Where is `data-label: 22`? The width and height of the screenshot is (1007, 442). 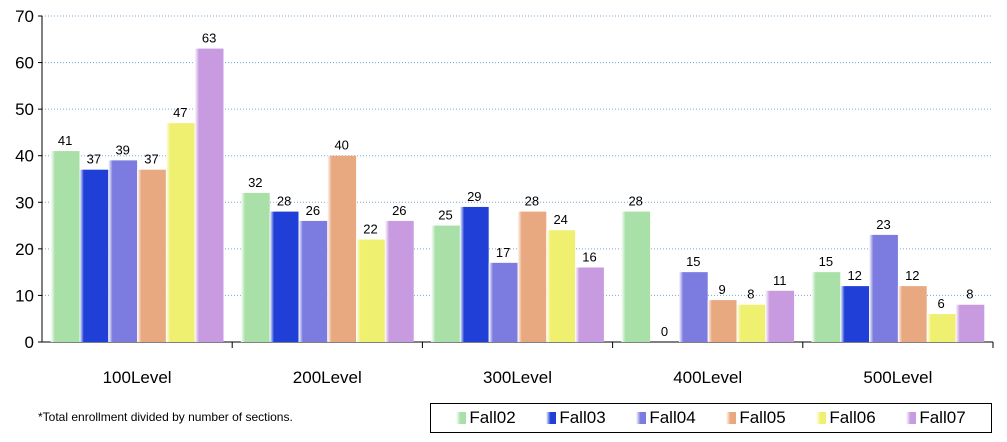
data-label: 22 is located at coordinates (370, 229).